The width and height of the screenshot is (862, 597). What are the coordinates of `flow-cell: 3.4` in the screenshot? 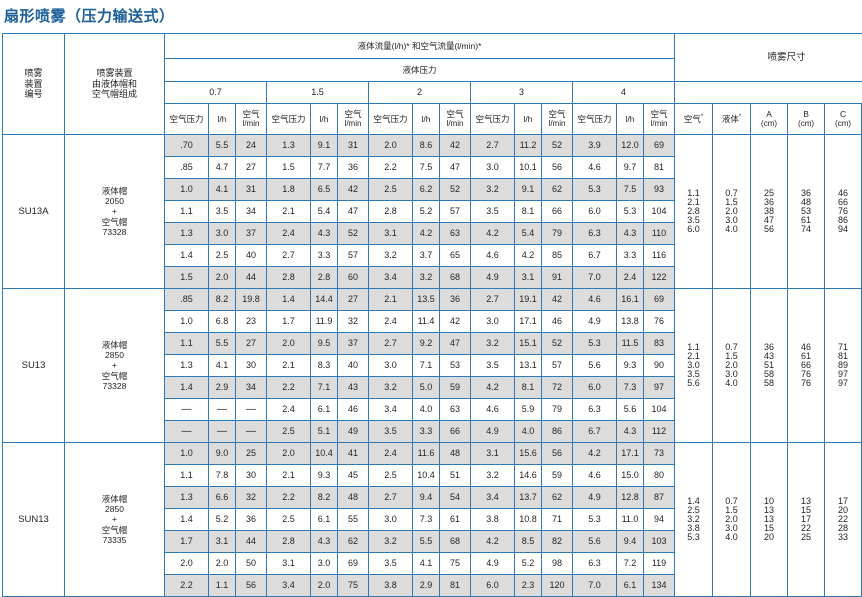 It's located at (391, 410).